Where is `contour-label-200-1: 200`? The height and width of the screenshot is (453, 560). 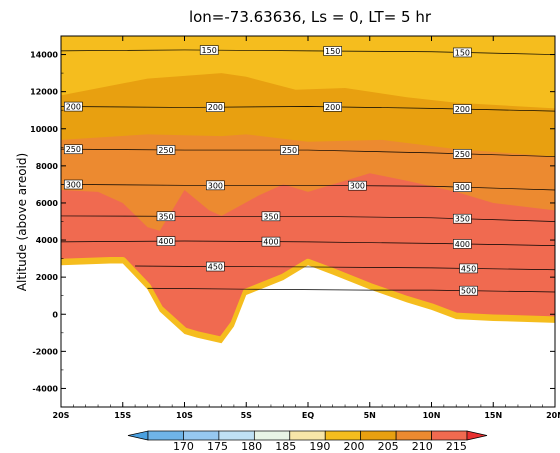
contour-label-200-1: 200 is located at coordinates (215, 107).